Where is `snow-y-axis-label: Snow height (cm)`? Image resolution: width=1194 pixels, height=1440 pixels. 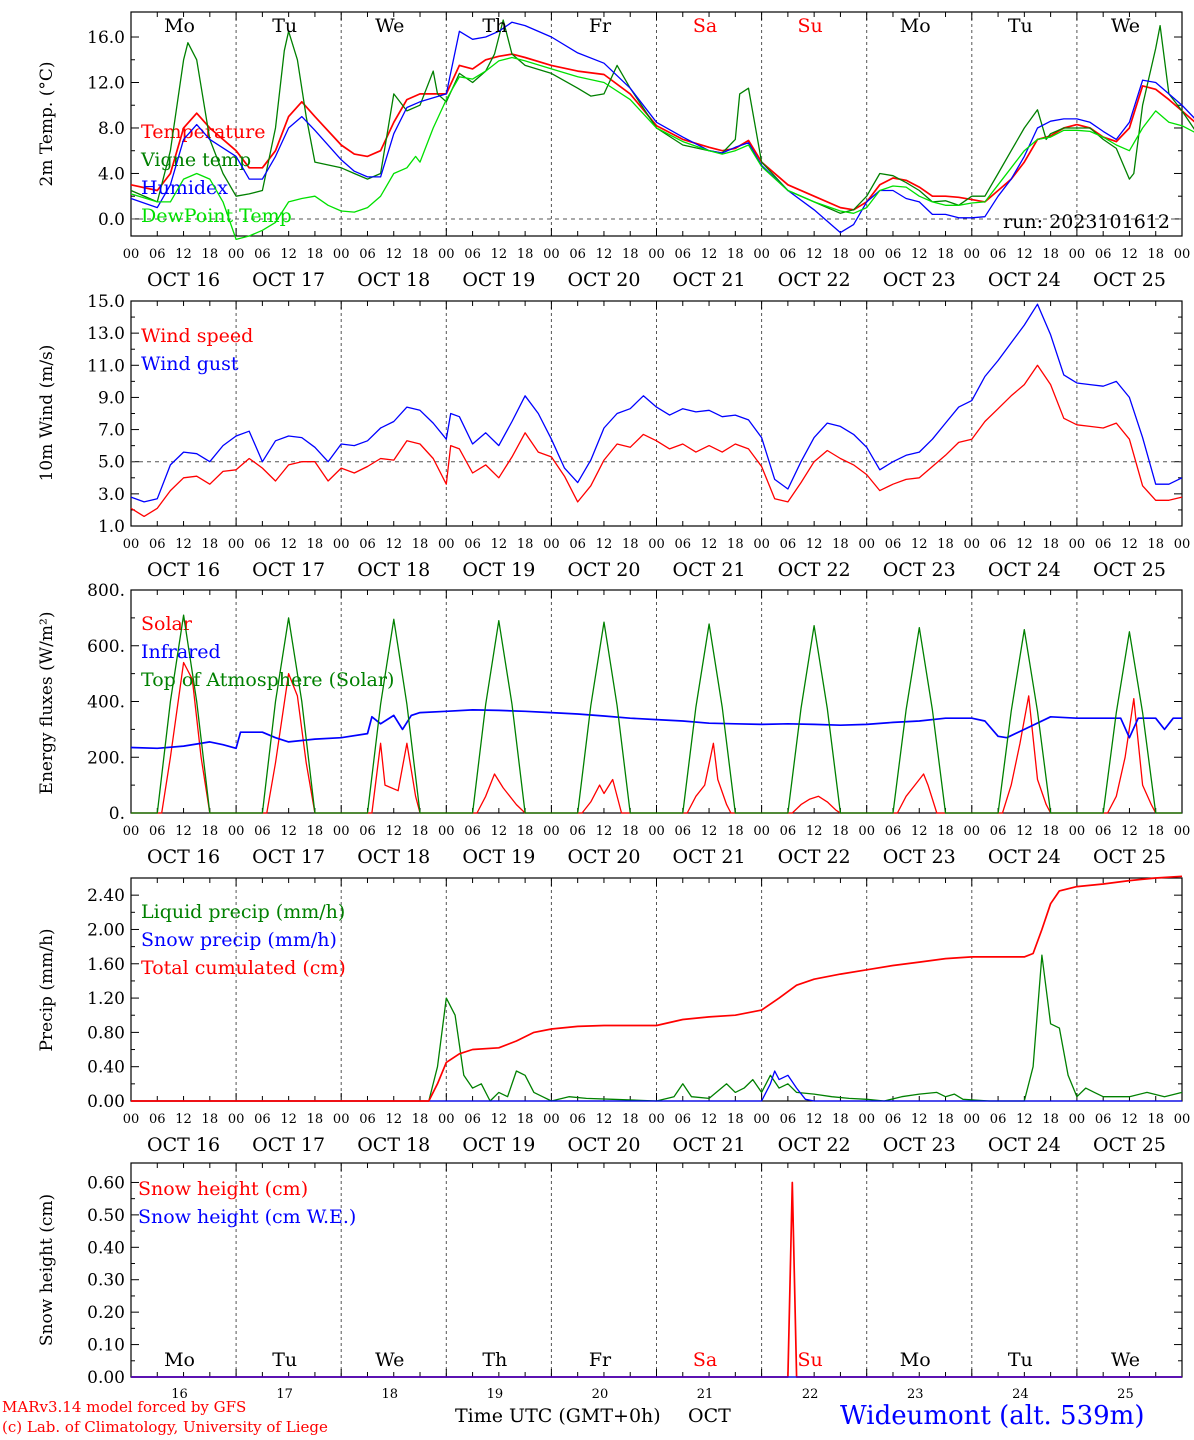 snow-y-axis-label: Snow height (cm) is located at coordinates (47, 1270).